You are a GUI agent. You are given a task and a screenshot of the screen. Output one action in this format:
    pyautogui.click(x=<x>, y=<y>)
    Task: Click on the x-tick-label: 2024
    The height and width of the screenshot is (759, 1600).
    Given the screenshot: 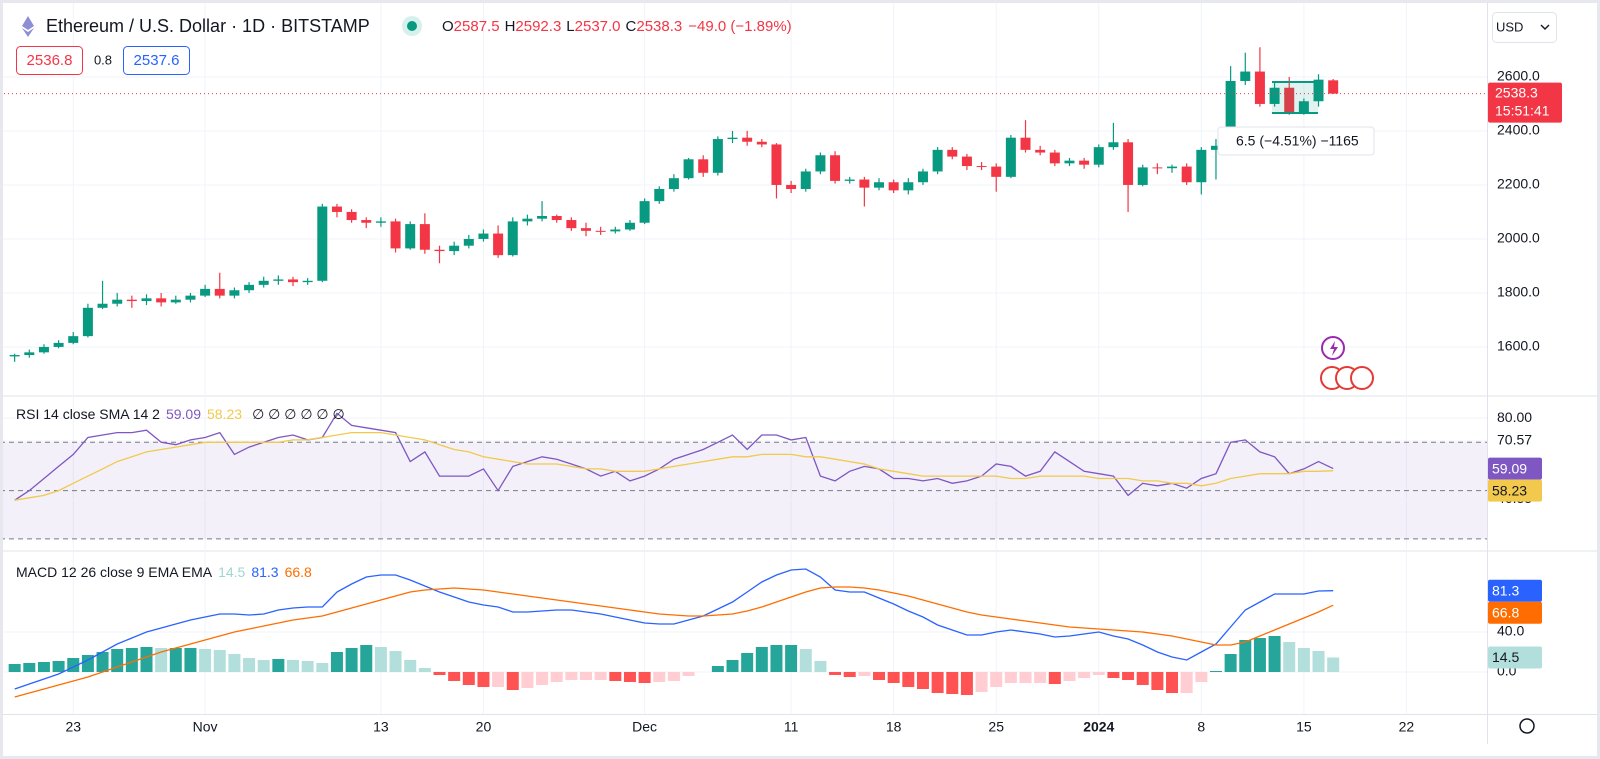 What is the action you would take?
    pyautogui.click(x=1098, y=727)
    